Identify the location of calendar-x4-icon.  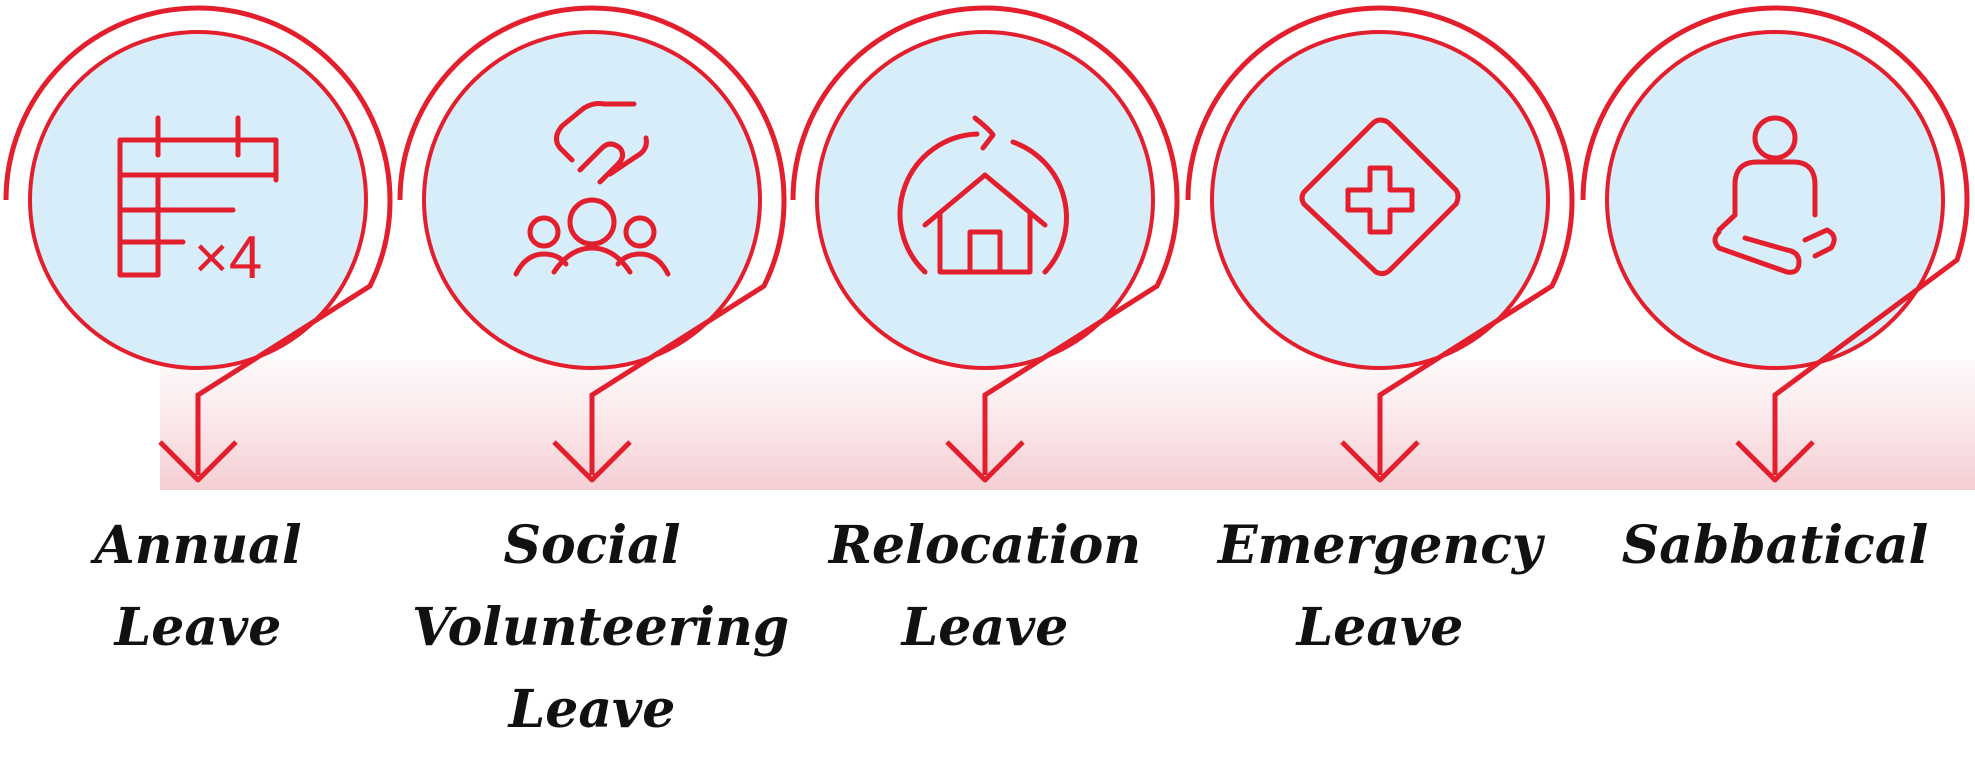
(198, 196).